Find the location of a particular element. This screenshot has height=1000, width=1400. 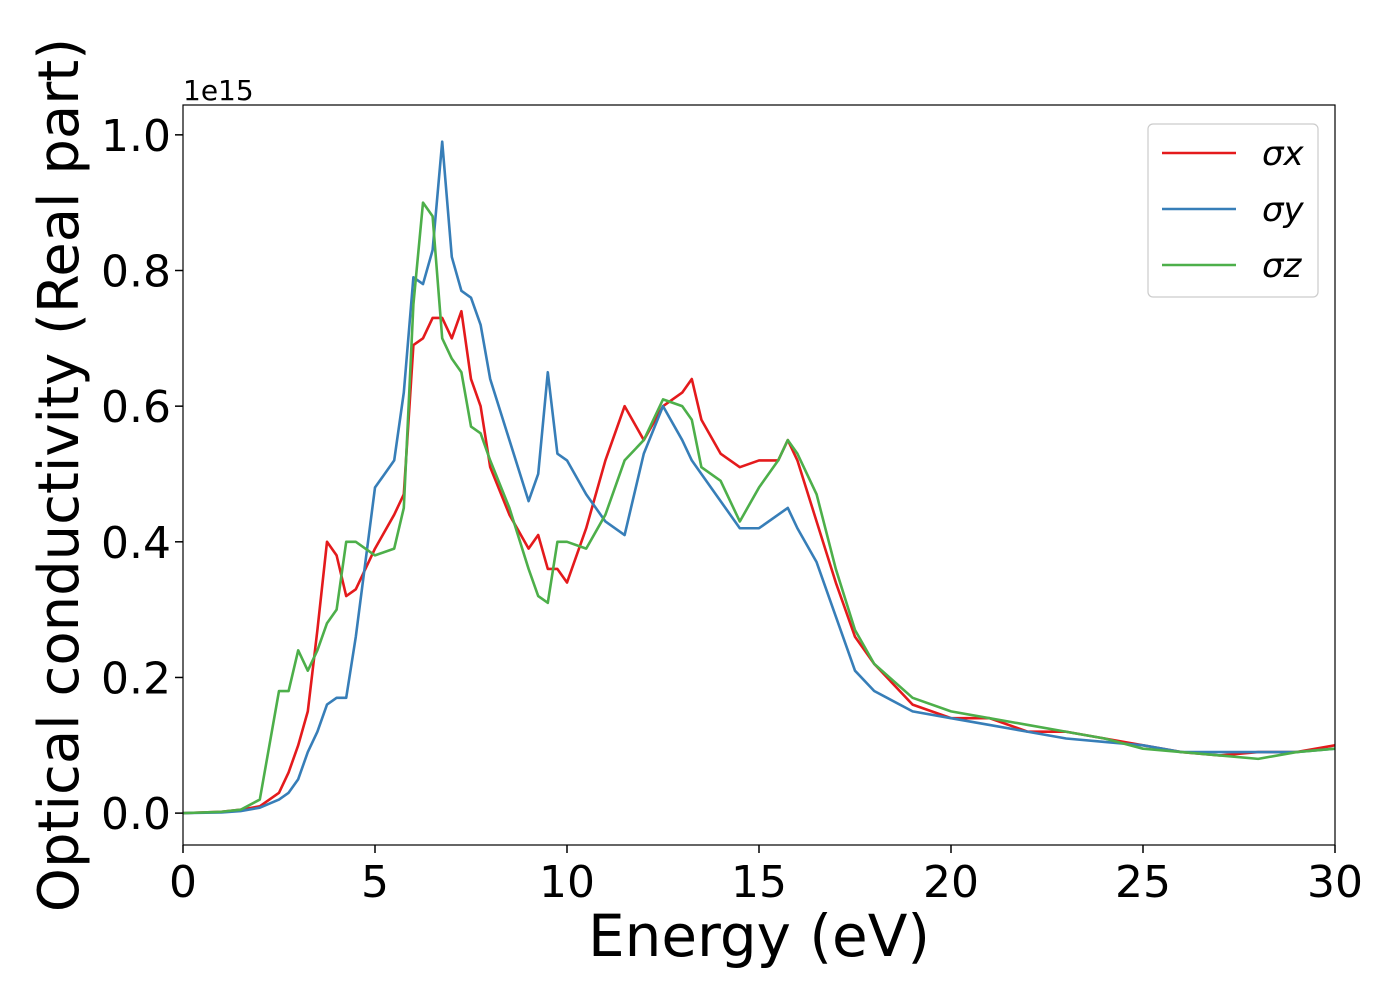

x-tick-label: 30 is located at coordinates (1335, 882).